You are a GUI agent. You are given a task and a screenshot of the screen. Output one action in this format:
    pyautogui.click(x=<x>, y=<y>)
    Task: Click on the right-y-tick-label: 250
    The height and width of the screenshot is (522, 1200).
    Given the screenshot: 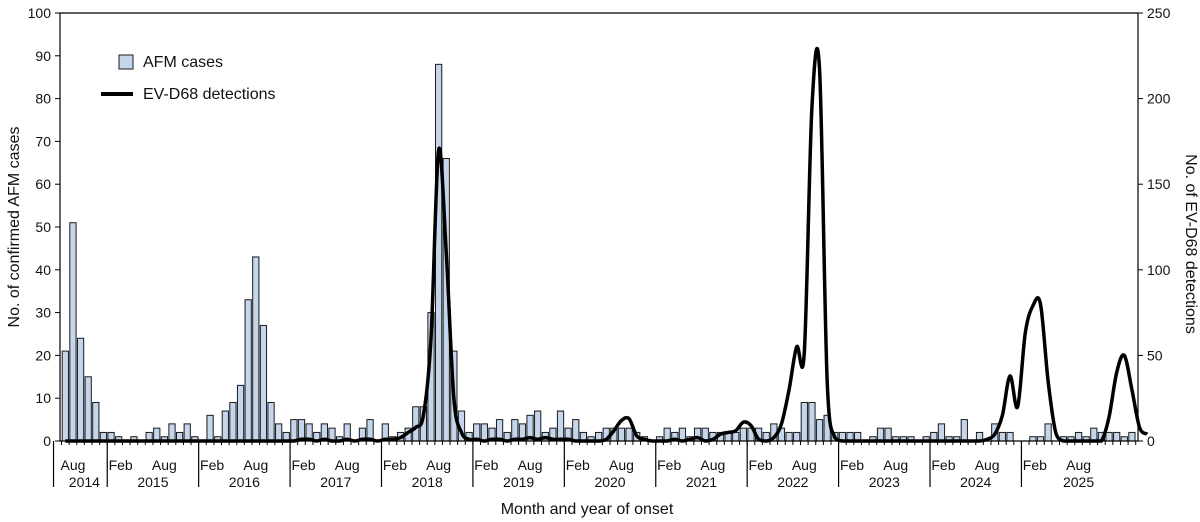 What is the action you would take?
    pyautogui.click(x=1159, y=13)
    